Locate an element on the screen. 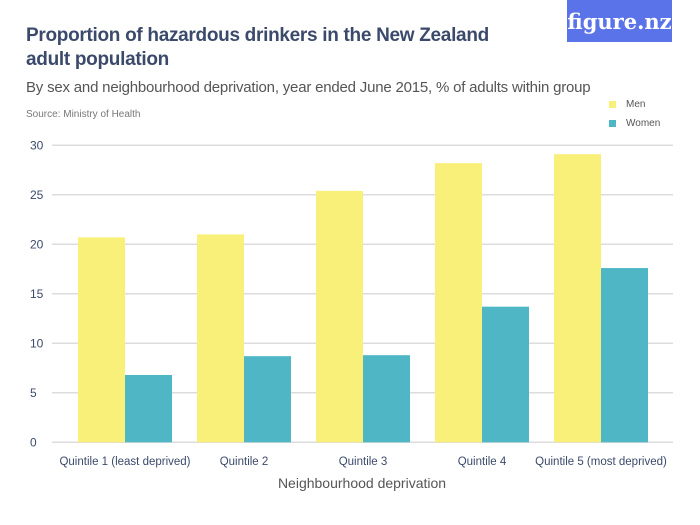  x-tick-label: Quintile 4 is located at coordinates (482, 462).